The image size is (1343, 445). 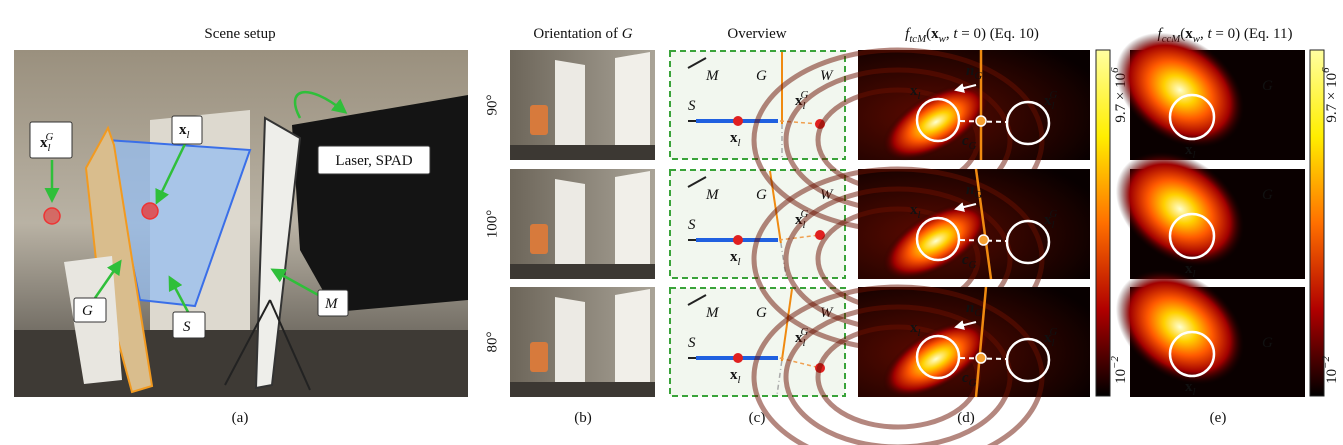 What do you see at coordinates (380, 203) in the screenshot?
I see `cloth` at bounding box center [380, 203].